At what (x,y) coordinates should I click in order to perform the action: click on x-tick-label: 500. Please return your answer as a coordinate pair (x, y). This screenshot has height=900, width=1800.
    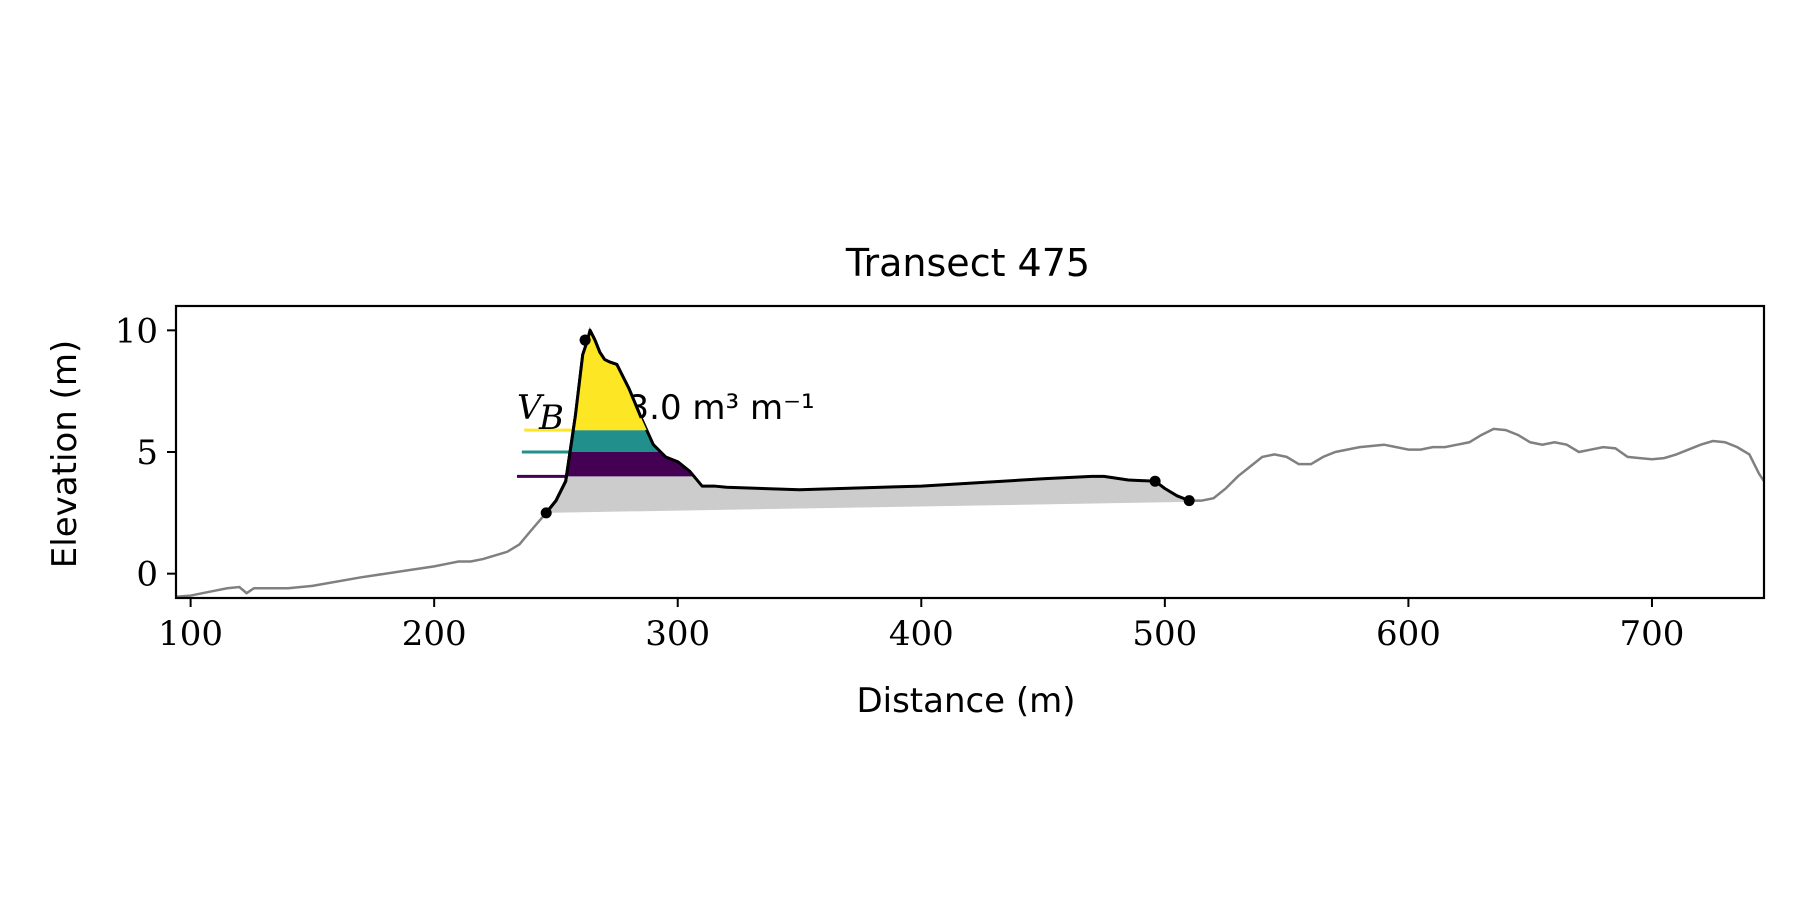
    Looking at the image, I should click on (1164, 634).